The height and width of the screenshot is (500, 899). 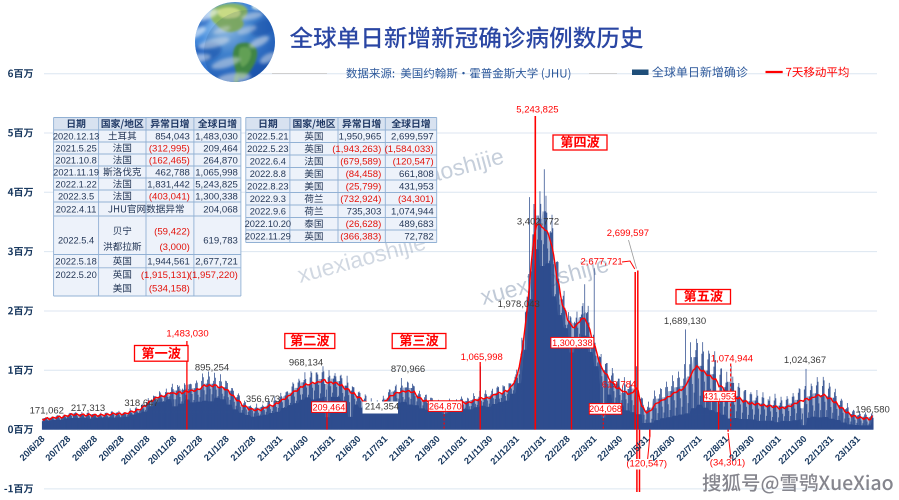 What do you see at coordinates (75, 262) in the screenshot?
I see `svg-text: 2022.5.18` at bounding box center [75, 262].